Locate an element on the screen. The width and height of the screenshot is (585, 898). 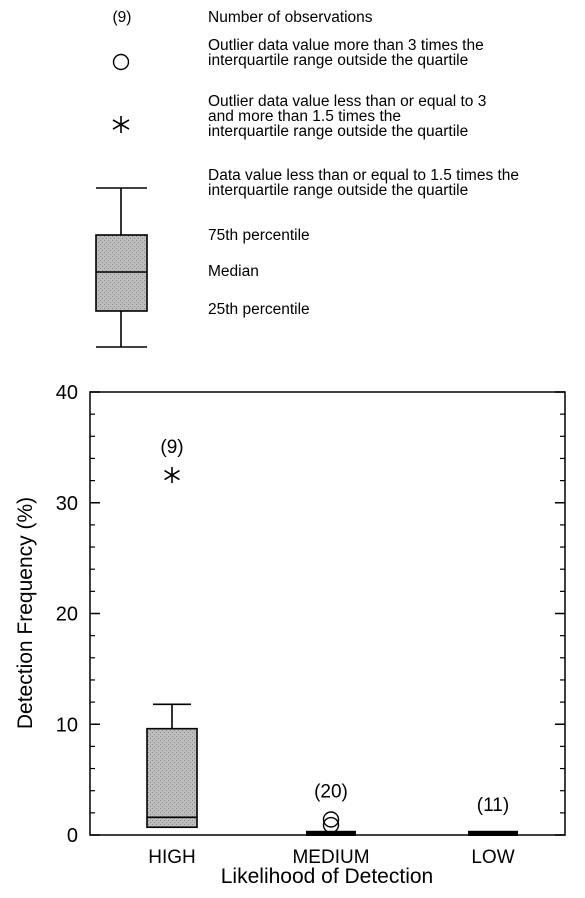
n-label: (11) is located at coordinates (493, 805).